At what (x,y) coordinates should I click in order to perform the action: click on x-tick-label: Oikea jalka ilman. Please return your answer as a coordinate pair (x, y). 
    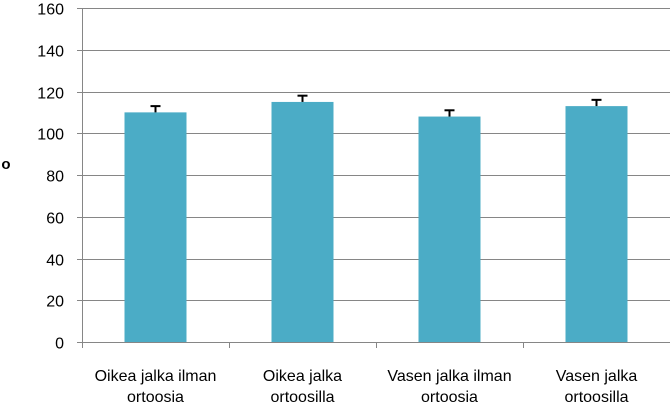
    Looking at the image, I should click on (156, 376).